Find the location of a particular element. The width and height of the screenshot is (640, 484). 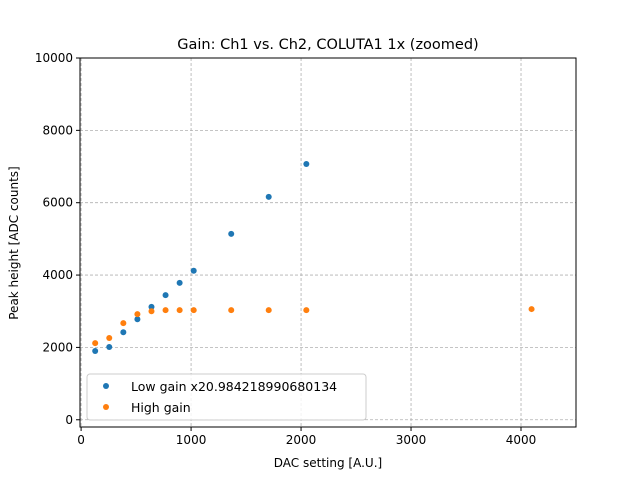

x-tick-label: 1000 is located at coordinates (191, 440).